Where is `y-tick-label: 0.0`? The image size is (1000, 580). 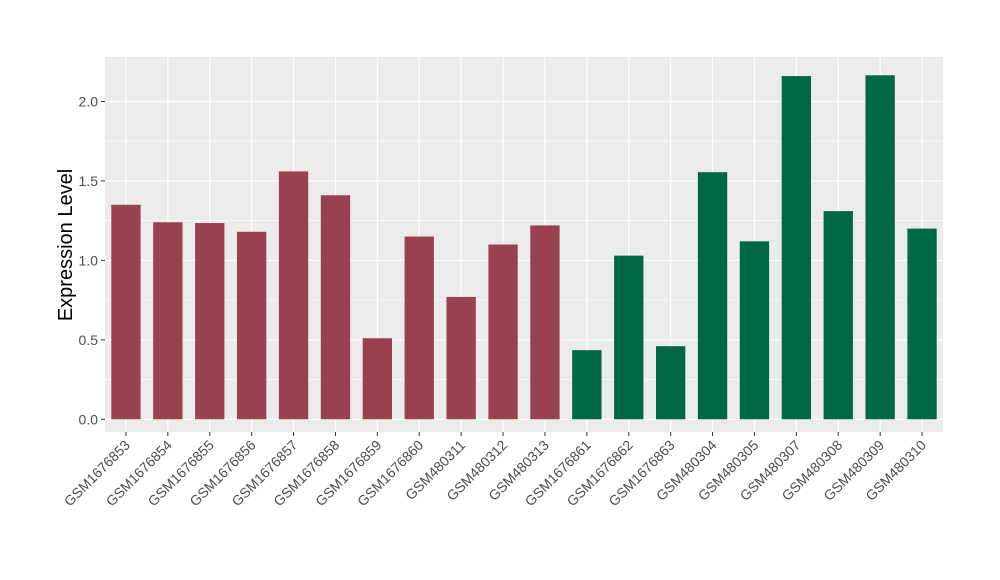 y-tick-label: 0.0 is located at coordinates (89, 419).